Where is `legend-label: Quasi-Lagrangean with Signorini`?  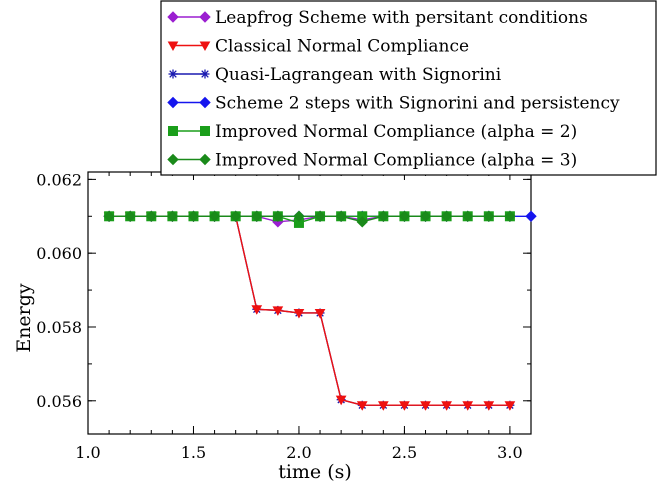 legend-label: Quasi-Lagrangean with Signorini is located at coordinates (358, 75).